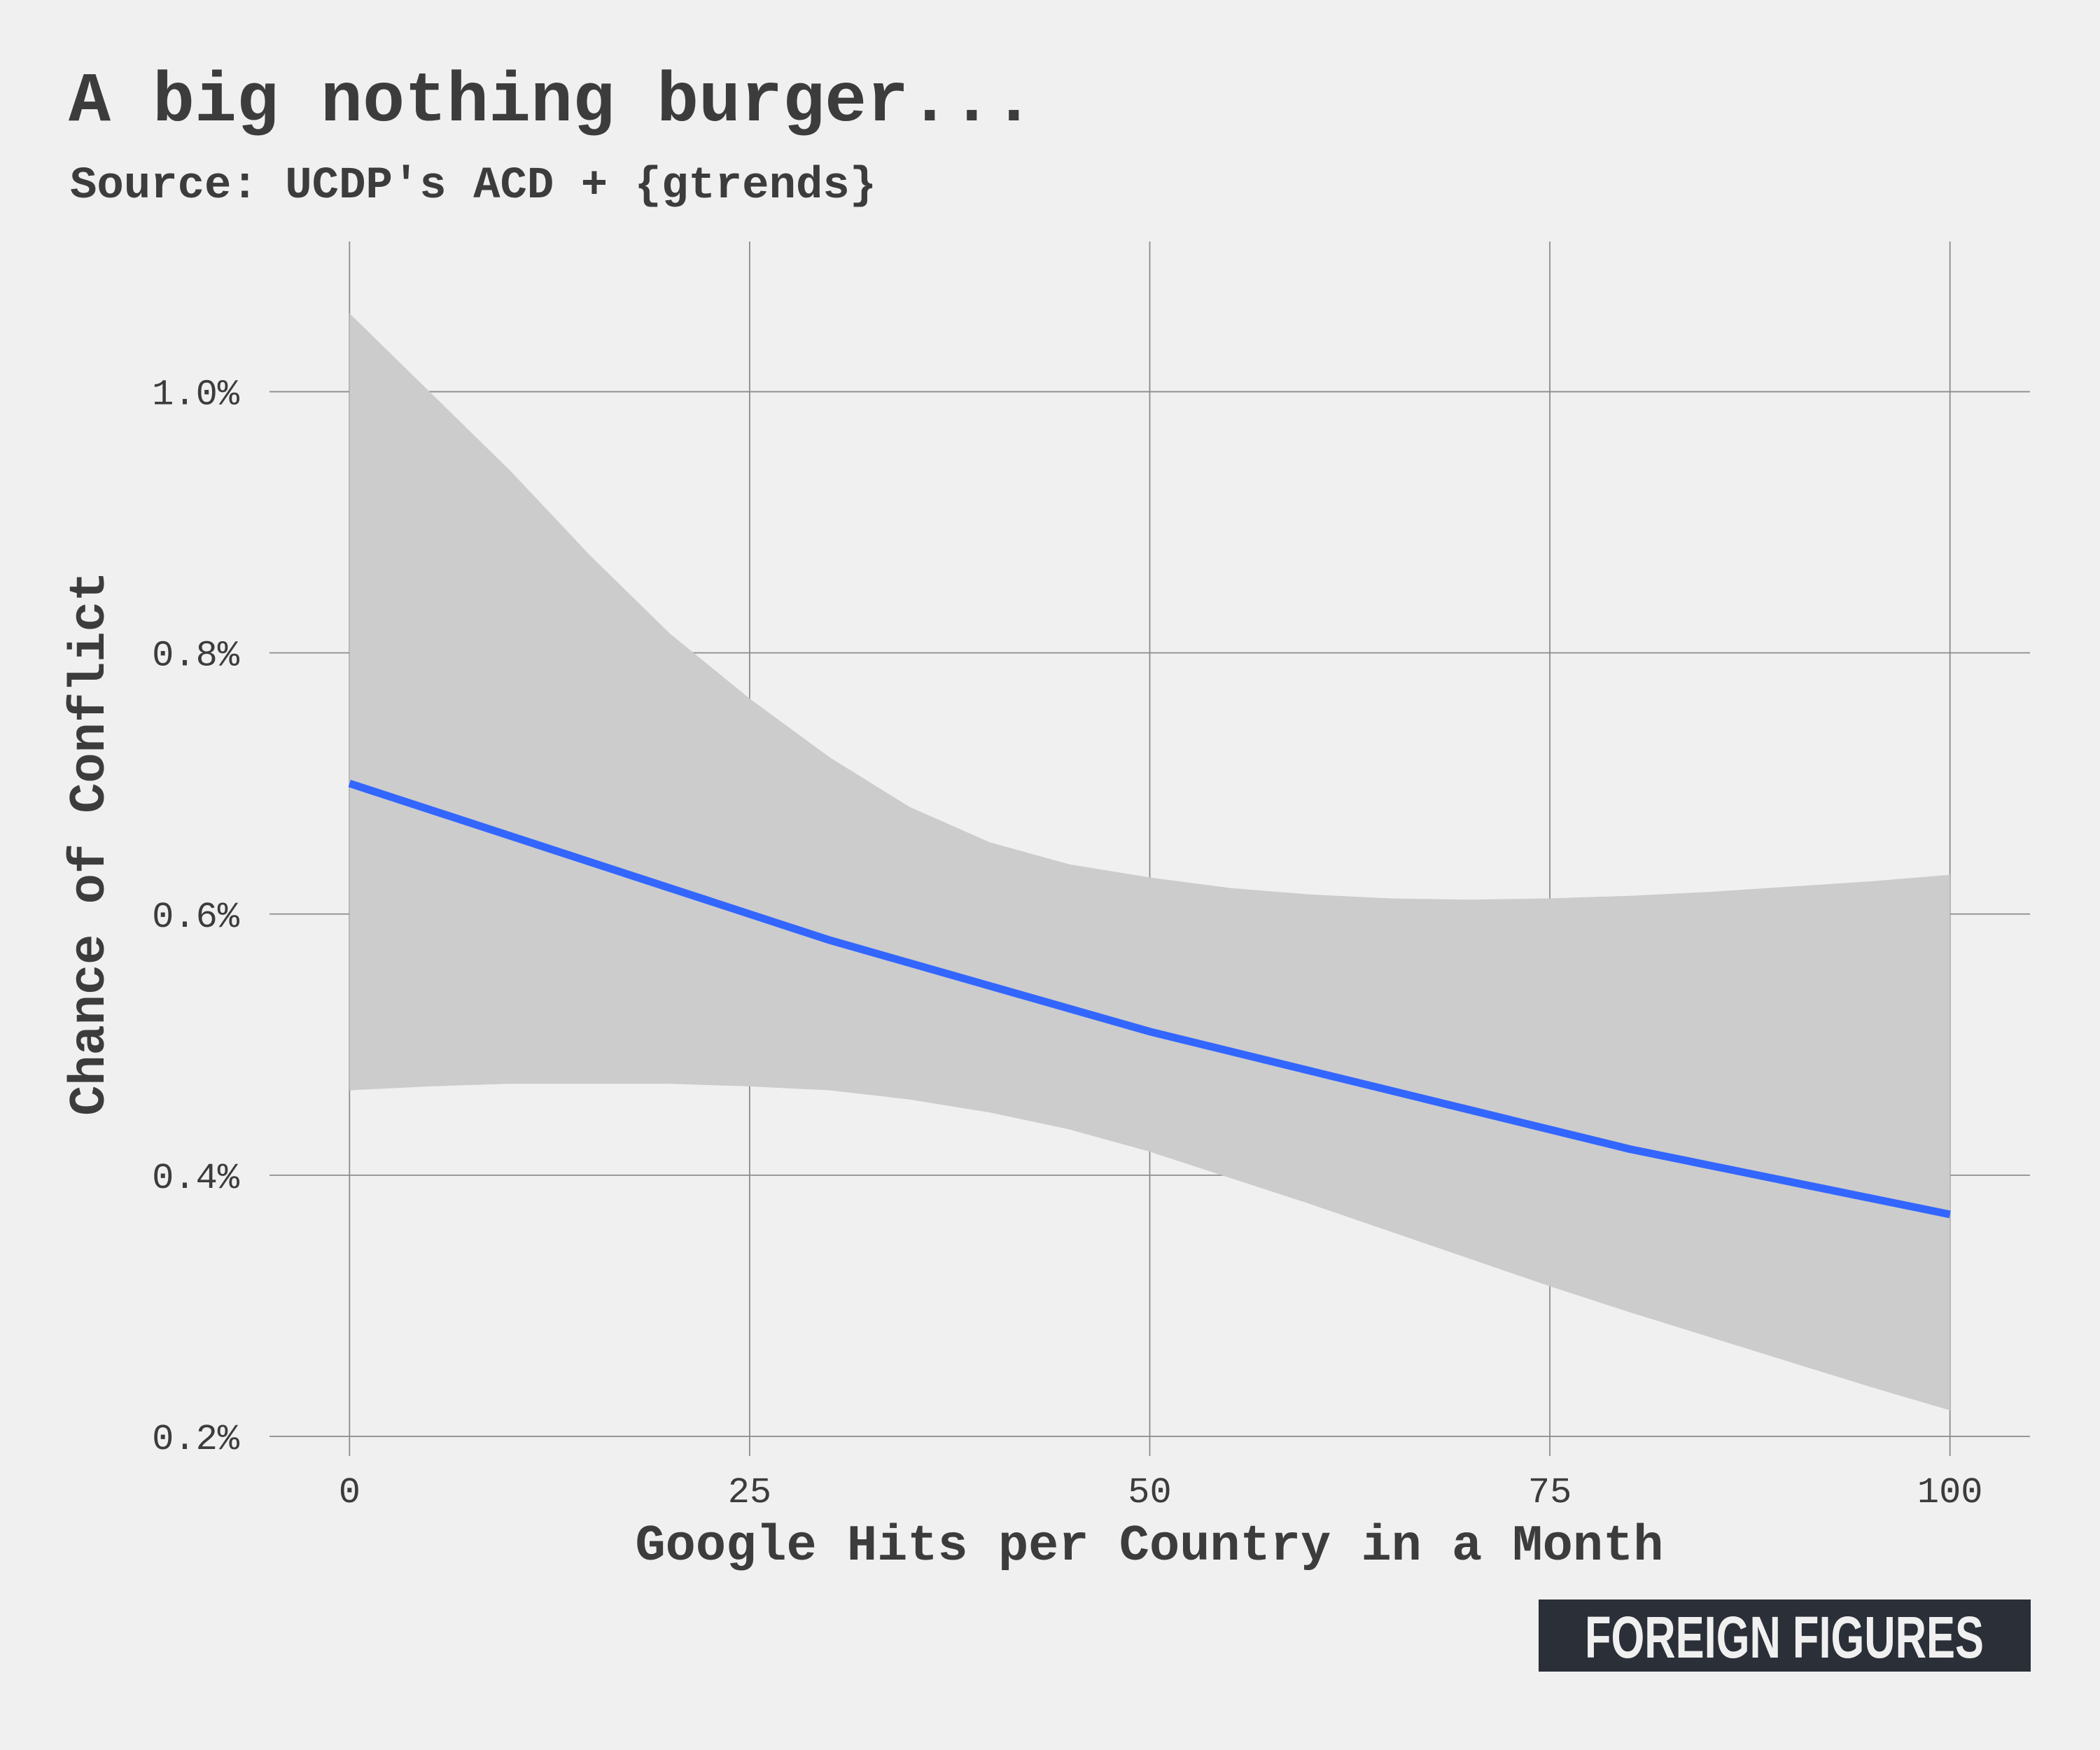  Describe the element at coordinates (90, 843) in the screenshot. I see `y-axis-label: Chance of Conflict` at that location.